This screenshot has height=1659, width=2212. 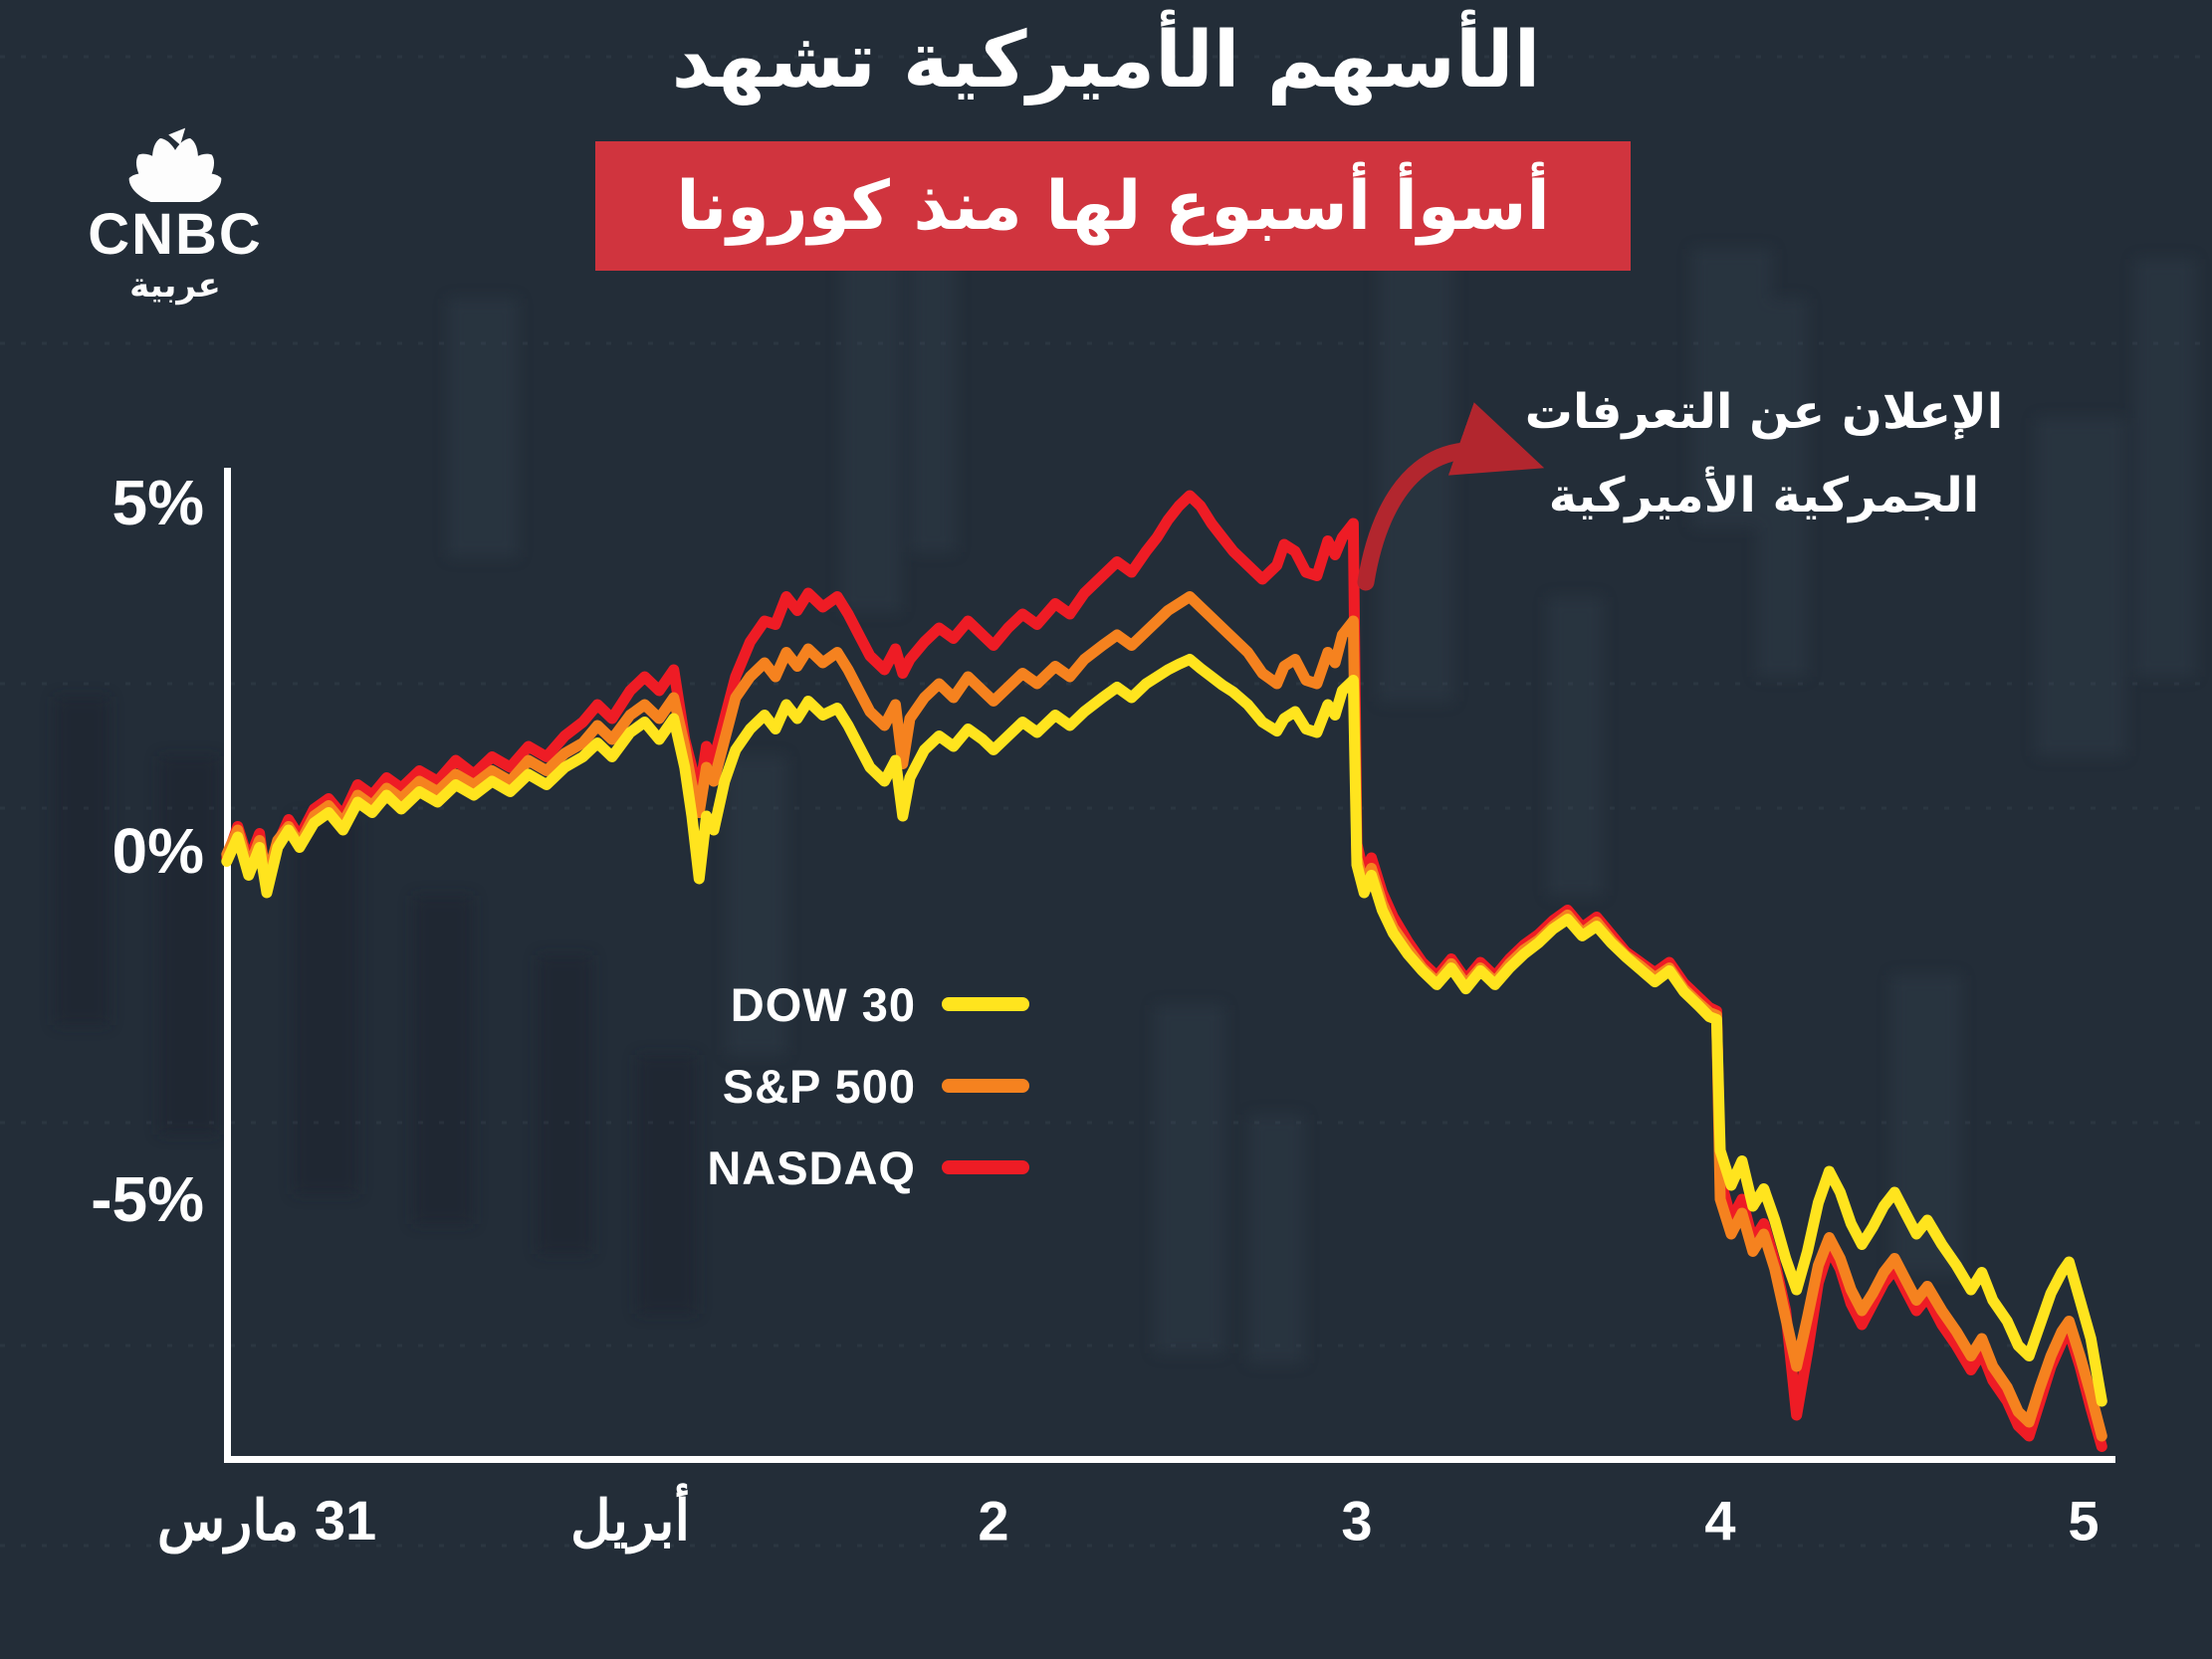 I want to click on x-tick-label: أبريل, so click(x=630, y=1520).